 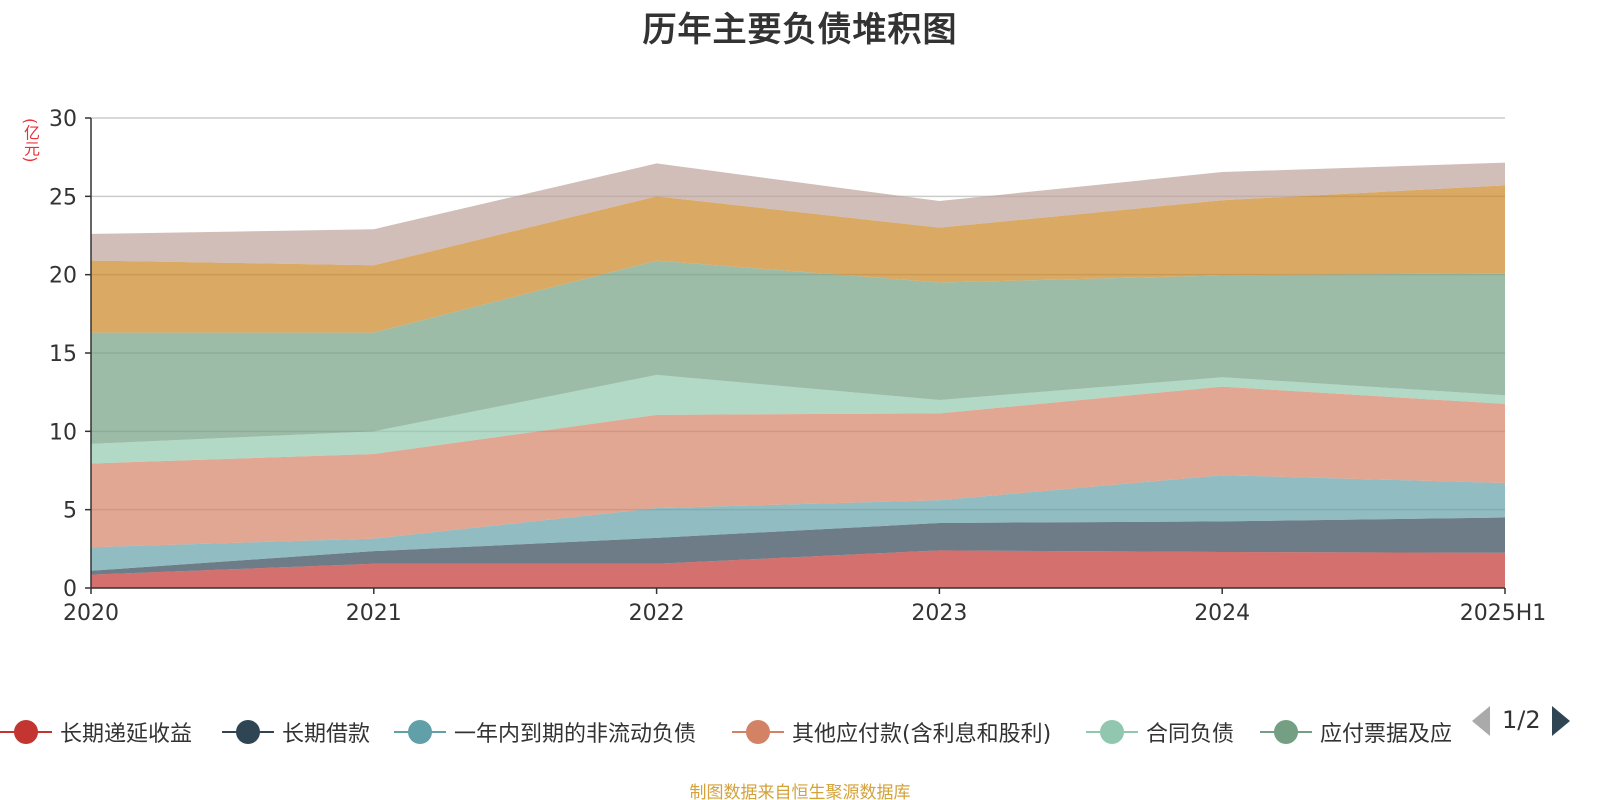 I want to click on legend-item: 一年内到期的非流动负债, so click(x=545, y=732).